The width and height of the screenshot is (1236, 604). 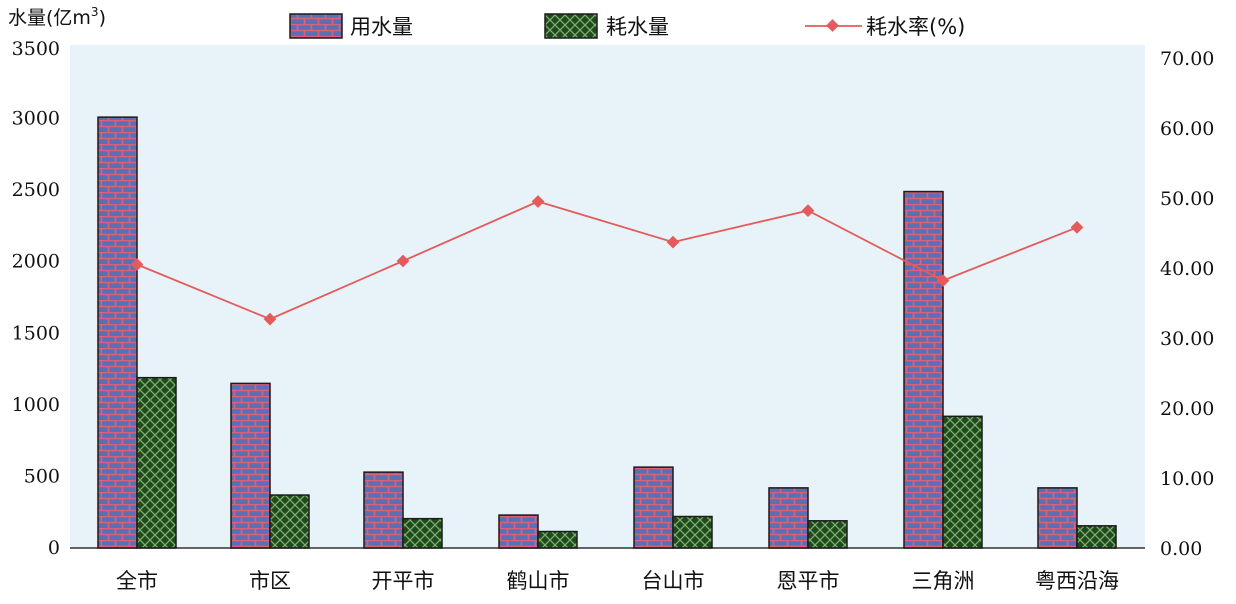 What do you see at coordinates (36, 298) in the screenshot?
I see `y-left-tick-labels: 3500 3000 2500 2000 1500 1000 500 0` at bounding box center [36, 298].